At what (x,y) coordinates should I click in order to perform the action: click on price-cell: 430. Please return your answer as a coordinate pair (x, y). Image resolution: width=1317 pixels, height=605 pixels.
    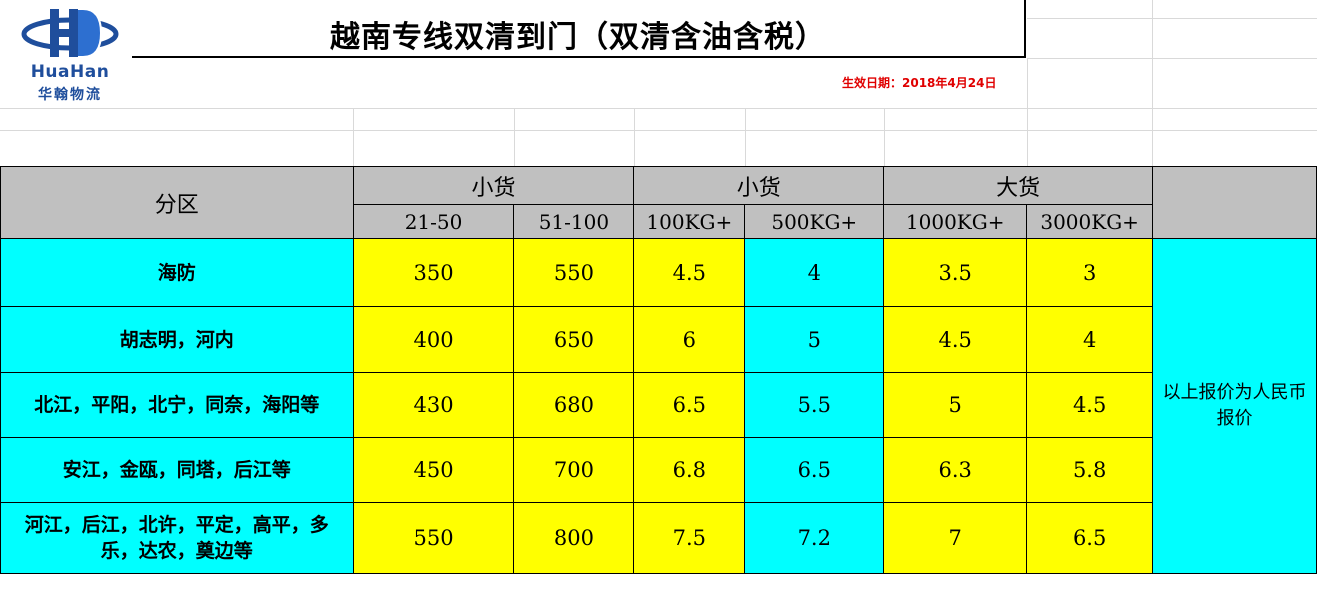
    Looking at the image, I should click on (433, 405).